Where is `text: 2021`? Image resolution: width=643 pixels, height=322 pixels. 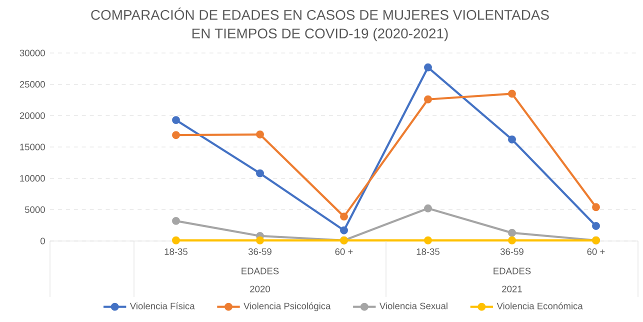 text: 2021 is located at coordinates (512, 289).